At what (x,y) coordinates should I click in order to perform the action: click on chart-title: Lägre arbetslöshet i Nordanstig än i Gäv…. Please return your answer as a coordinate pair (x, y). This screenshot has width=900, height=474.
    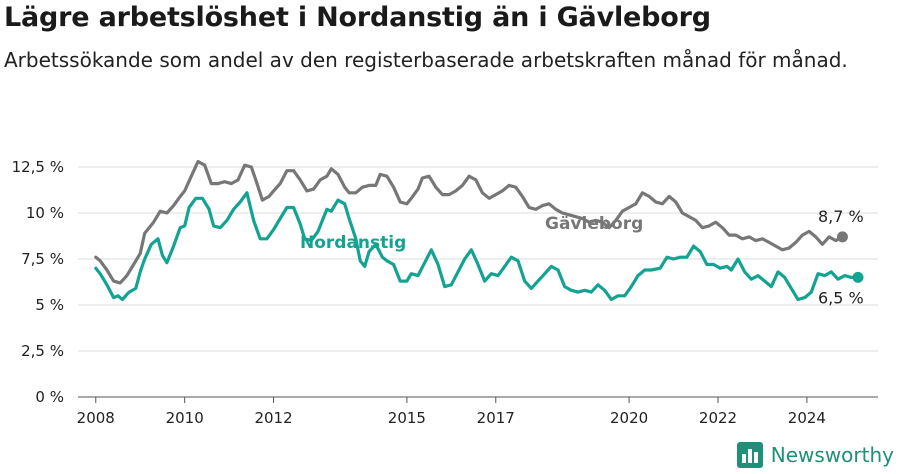
    Looking at the image, I should click on (357, 17).